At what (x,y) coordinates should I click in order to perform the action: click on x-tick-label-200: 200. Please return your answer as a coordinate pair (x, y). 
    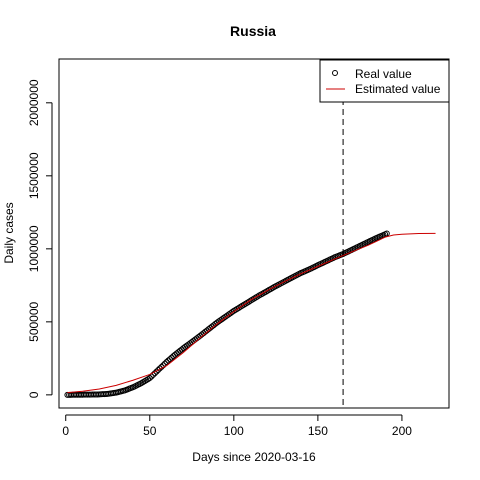
    Looking at the image, I should click on (402, 431).